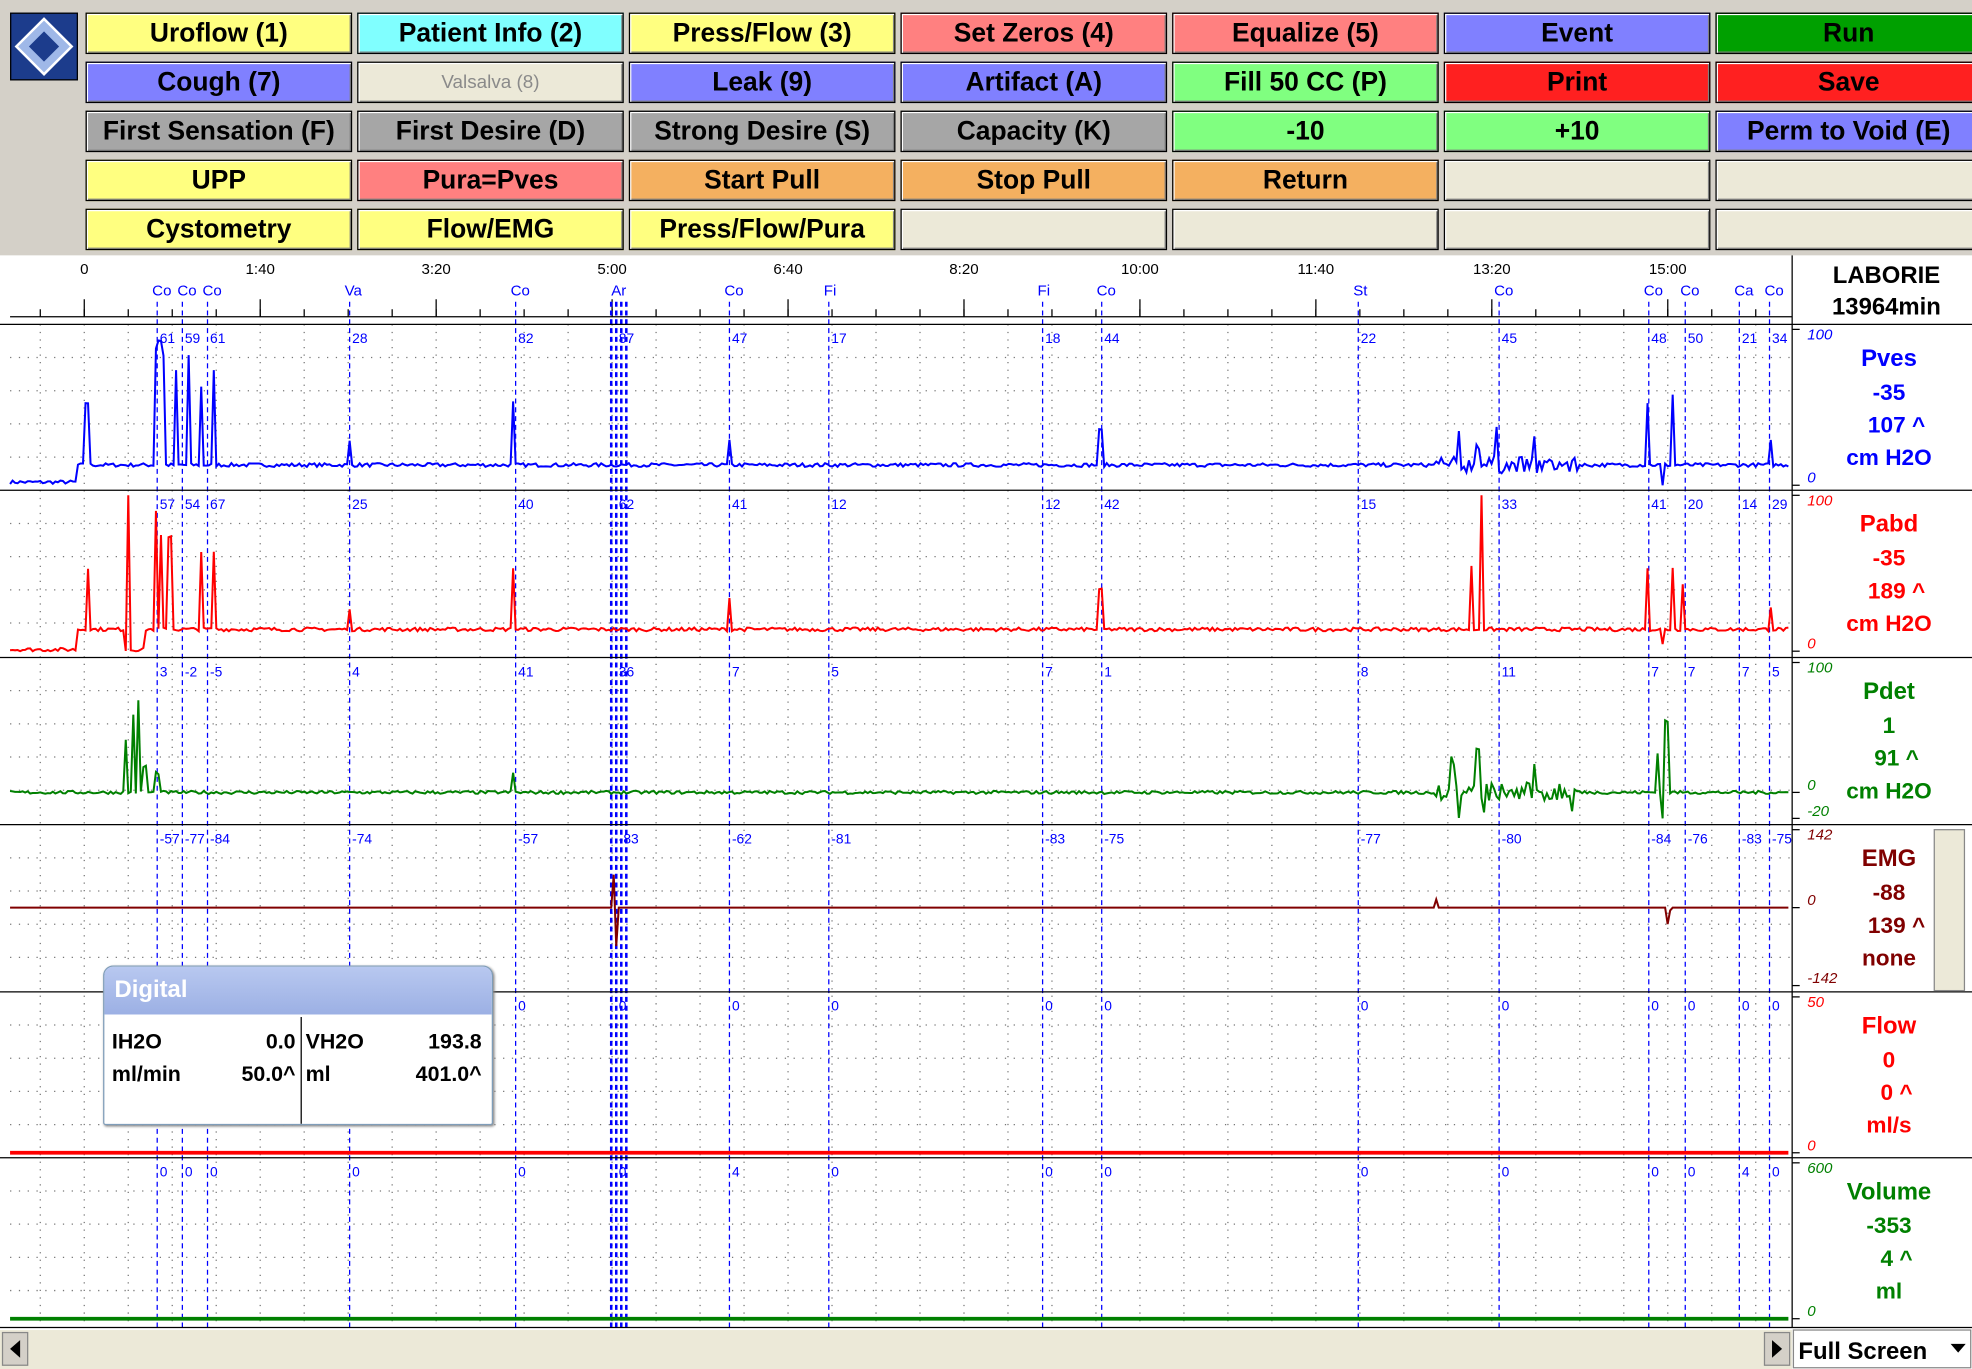 Image resolution: width=1972 pixels, height=1369 pixels. What do you see at coordinates (1889, 790) in the screenshot?
I see `channel-unit: cm H2O` at bounding box center [1889, 790].